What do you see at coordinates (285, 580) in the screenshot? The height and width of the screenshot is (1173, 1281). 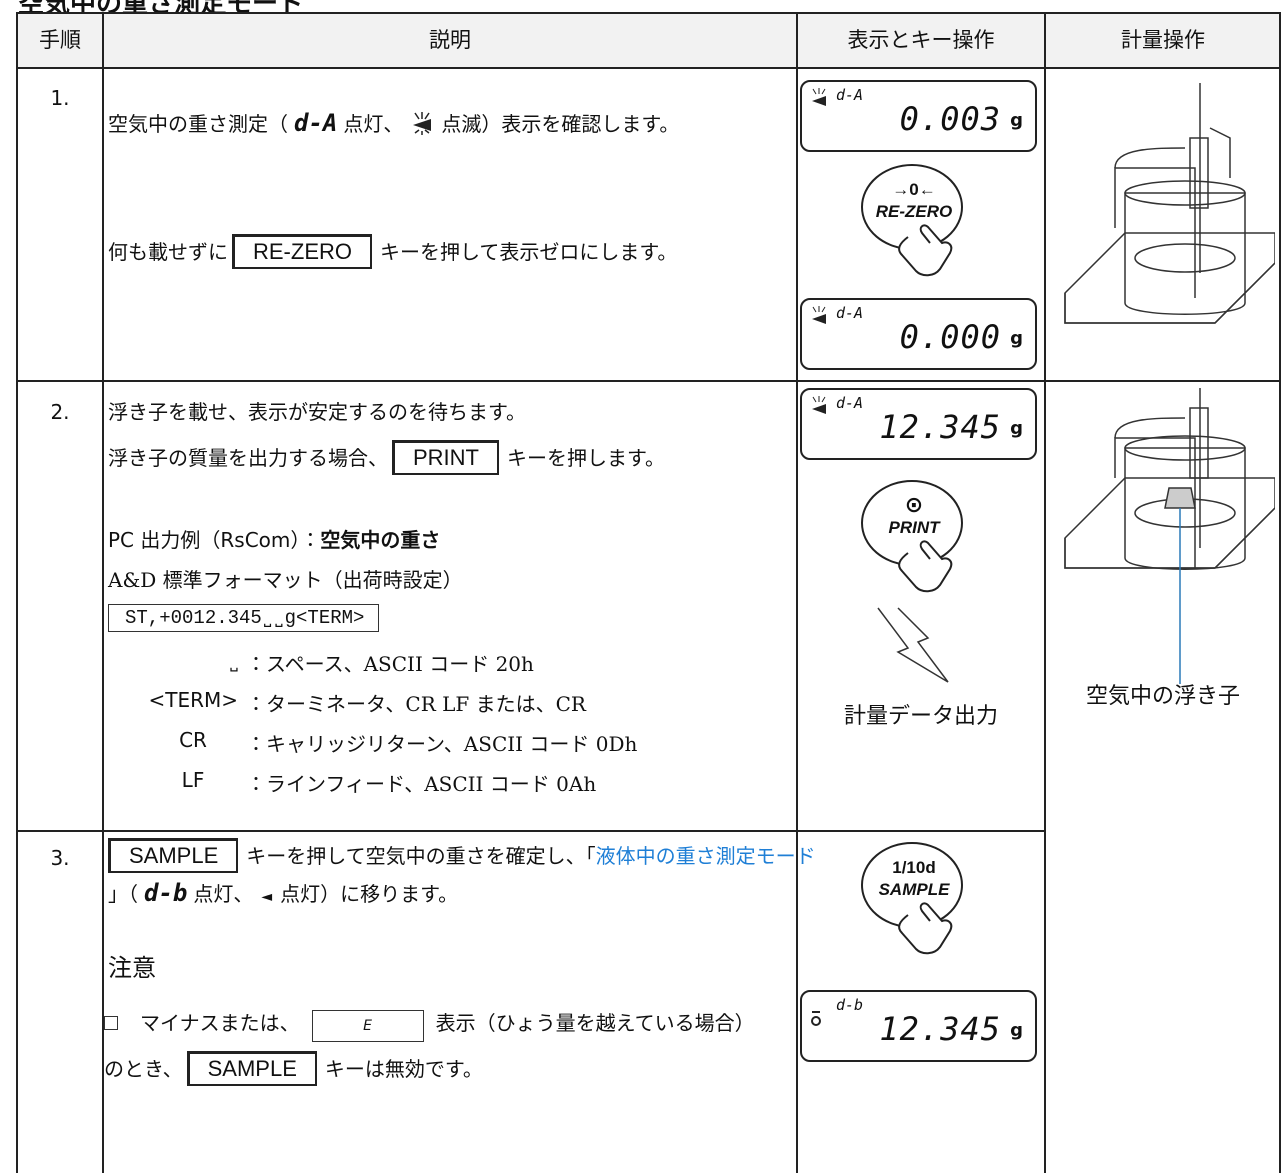 I see `text-line: A&D 標準フォーマット（出荷時設定）` at bounding box center [285, 580].